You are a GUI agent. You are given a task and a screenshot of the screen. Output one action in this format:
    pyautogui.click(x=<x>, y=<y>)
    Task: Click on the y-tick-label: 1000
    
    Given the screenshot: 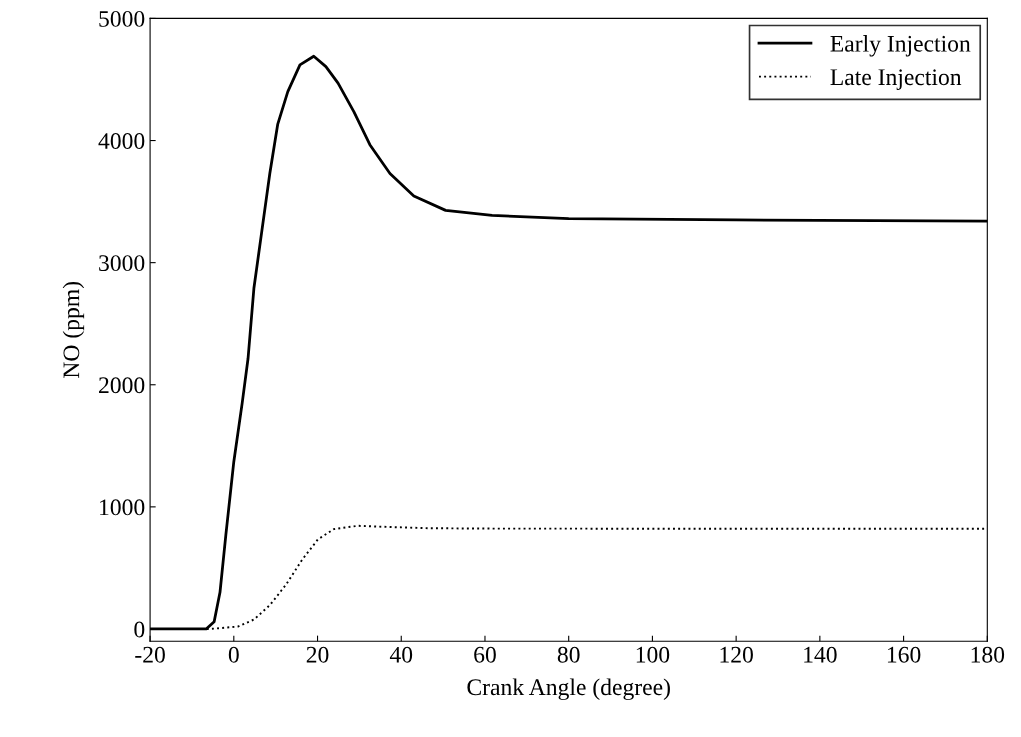 What is the action you would take?
    pyautogui.click(x=122, y=507)
    